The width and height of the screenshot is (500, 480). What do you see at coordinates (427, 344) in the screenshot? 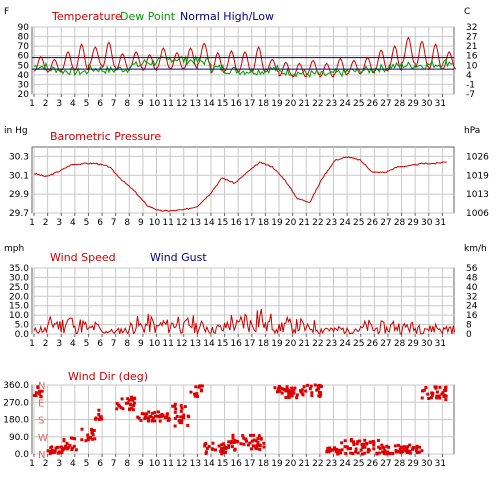
I see `x-tick-label: 30` at bounding box center [427, 344].